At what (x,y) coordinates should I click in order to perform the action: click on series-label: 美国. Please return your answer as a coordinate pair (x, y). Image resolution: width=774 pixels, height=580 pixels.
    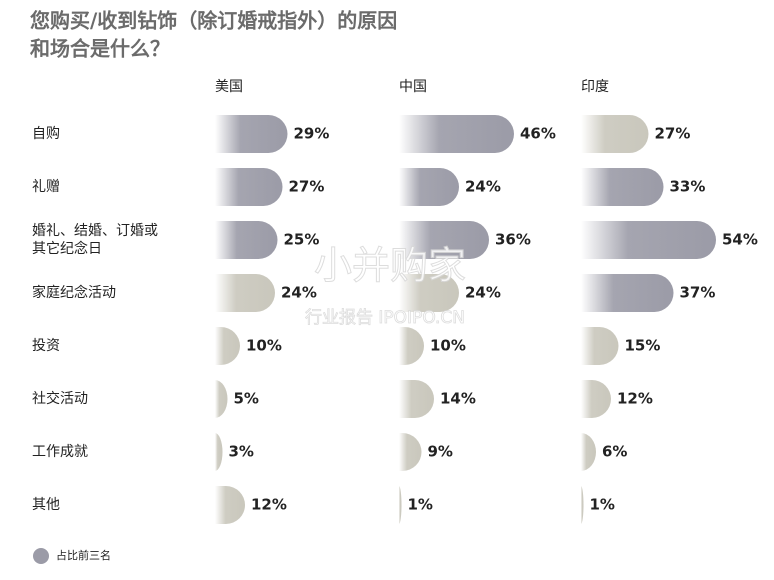
    Looking at the image, I should click on (229, 87).